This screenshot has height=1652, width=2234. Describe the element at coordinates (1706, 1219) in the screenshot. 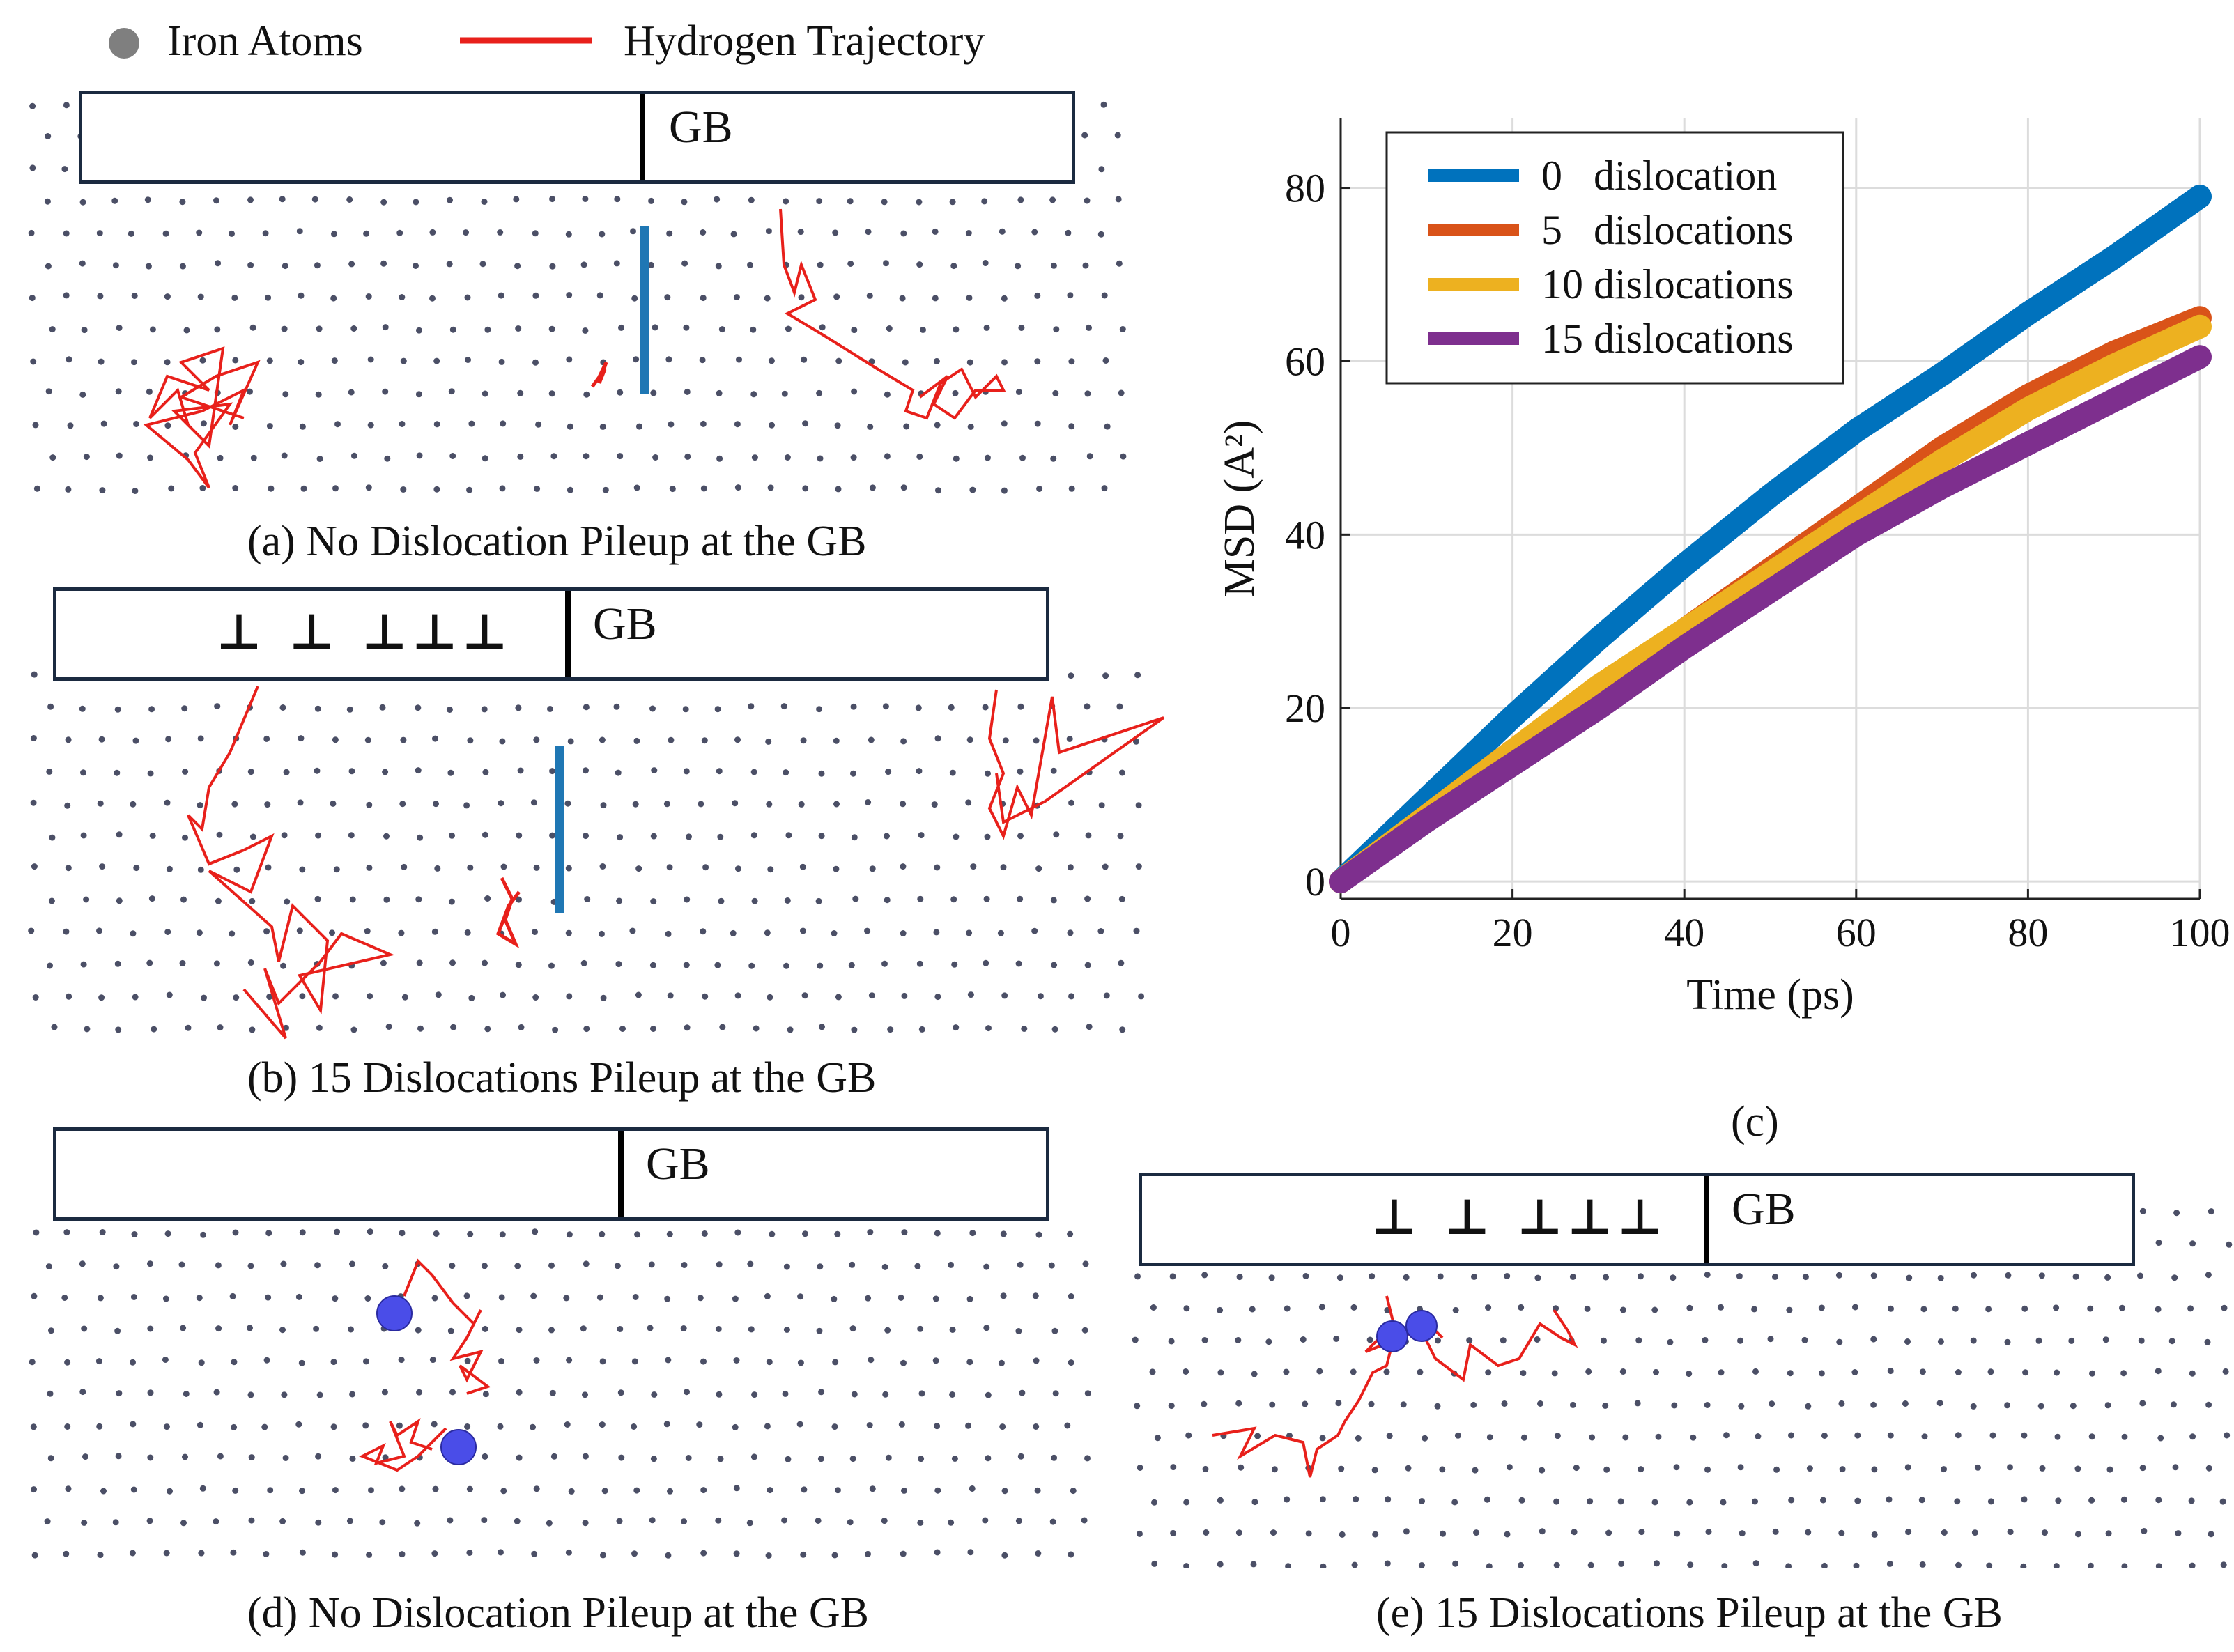

I see `panel-e-gb-line` at that location.